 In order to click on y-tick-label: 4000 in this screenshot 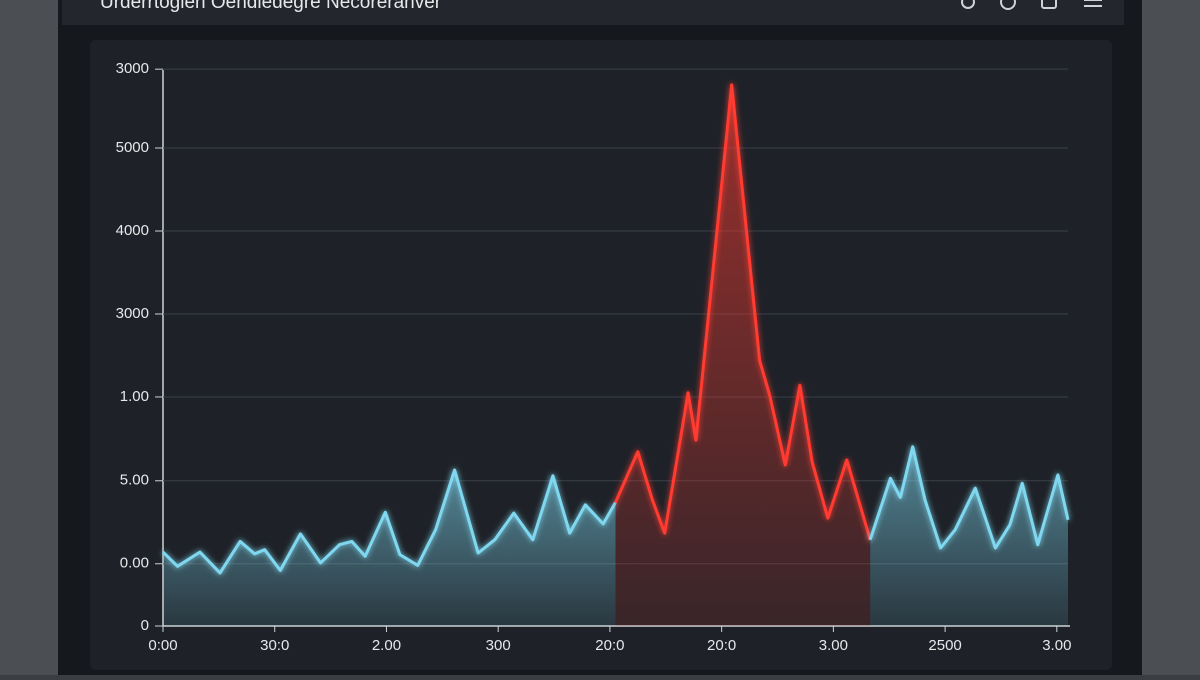, I will do `click(132, 230)`.